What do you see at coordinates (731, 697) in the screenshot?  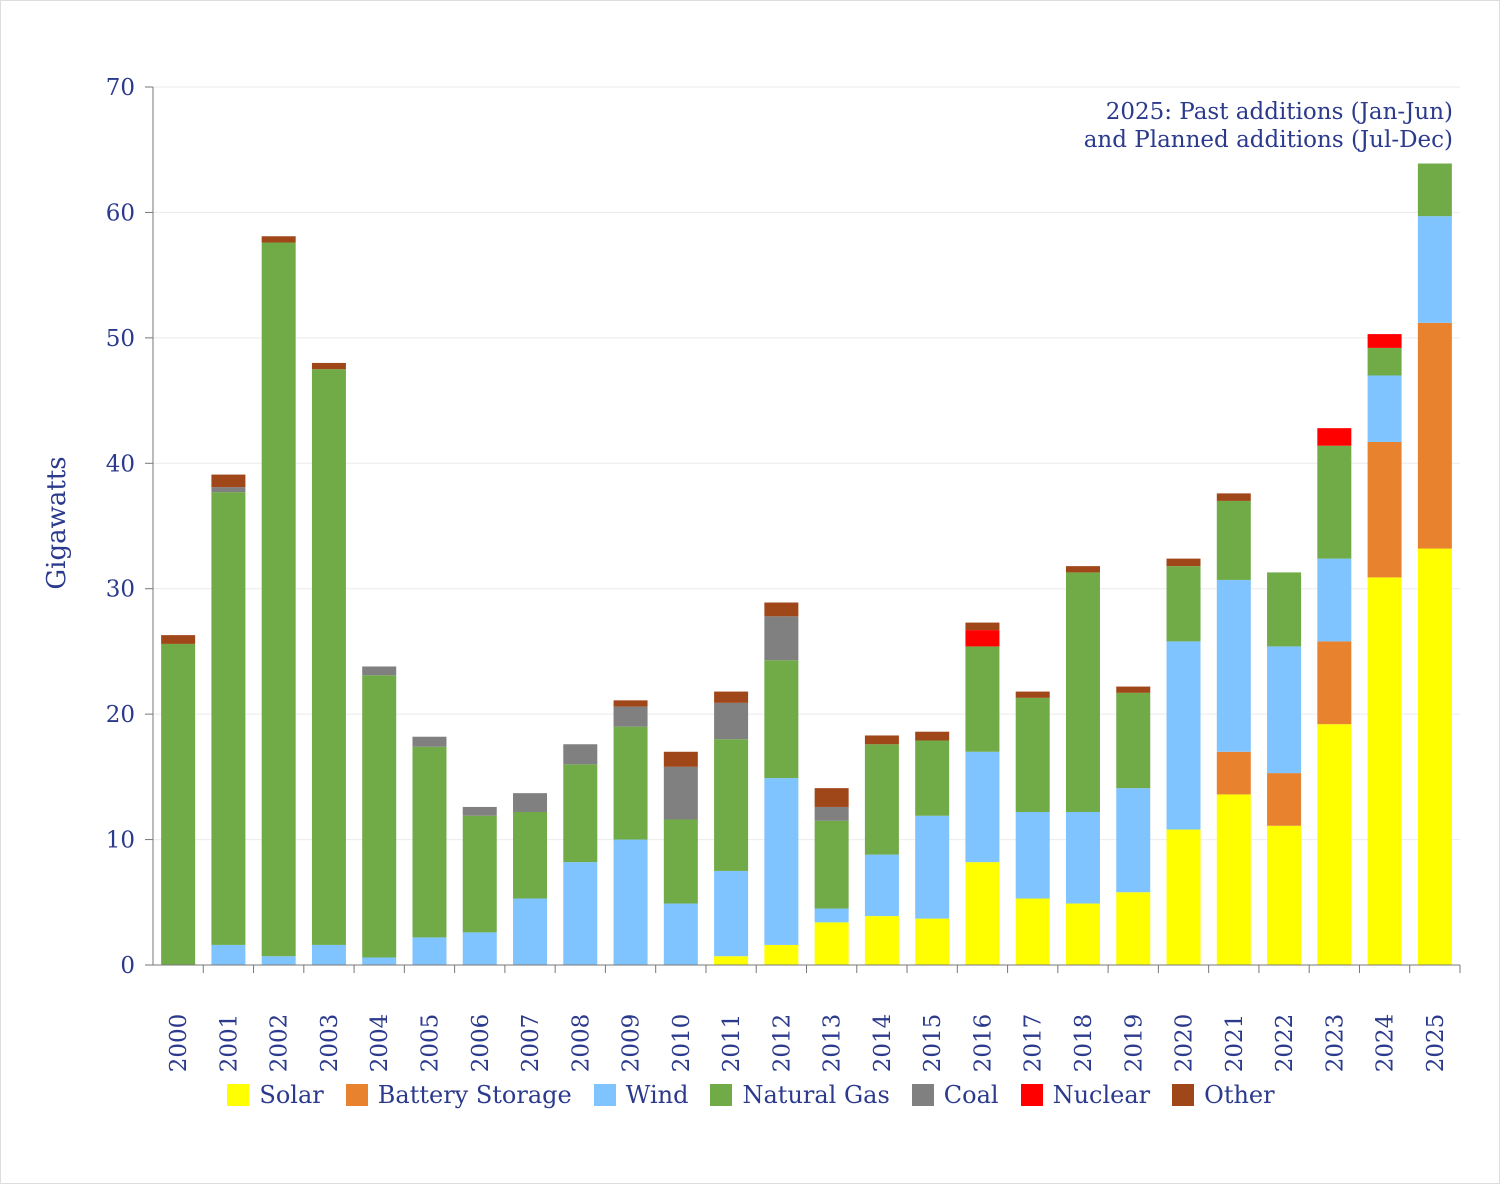 I see `bar-segment-other-2011` at bounding box center [731, 697].